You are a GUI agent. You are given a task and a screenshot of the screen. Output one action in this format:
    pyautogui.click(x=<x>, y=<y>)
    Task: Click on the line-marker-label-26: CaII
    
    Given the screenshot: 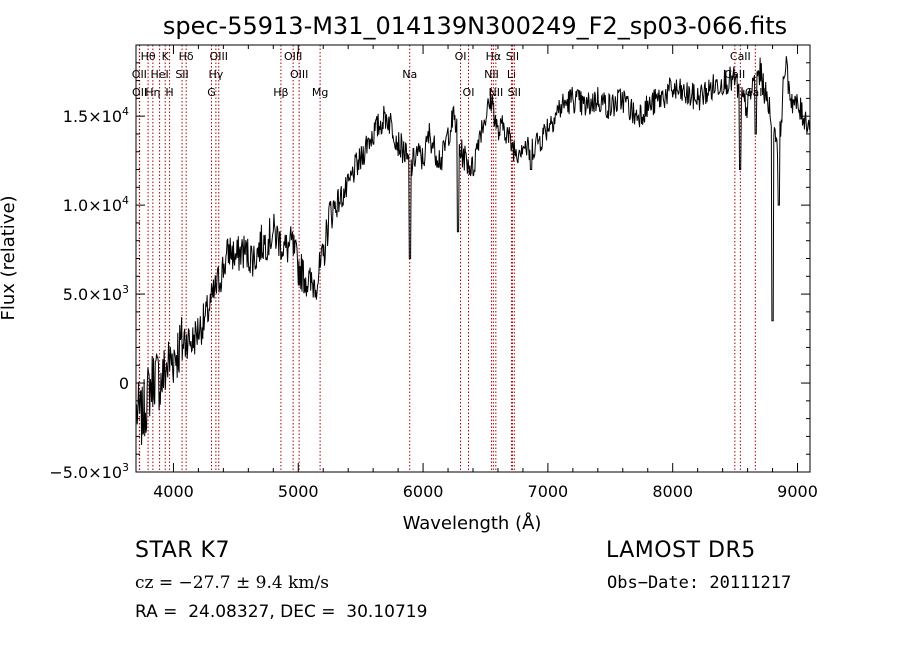 What is the action you would take?
    pyautogui.click(x=734, y=74)
    